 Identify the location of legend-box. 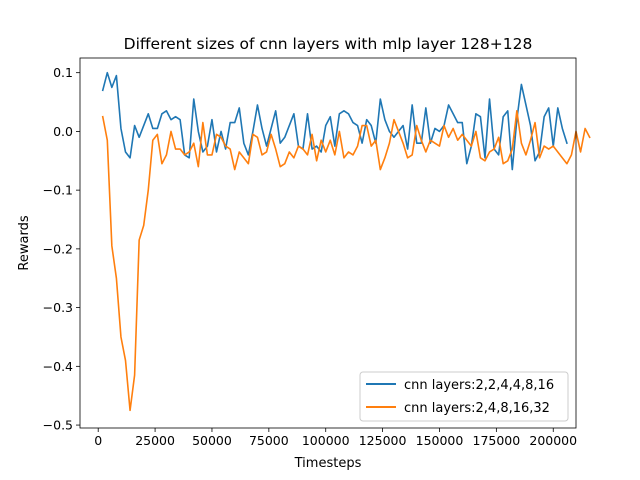
(464, 396).